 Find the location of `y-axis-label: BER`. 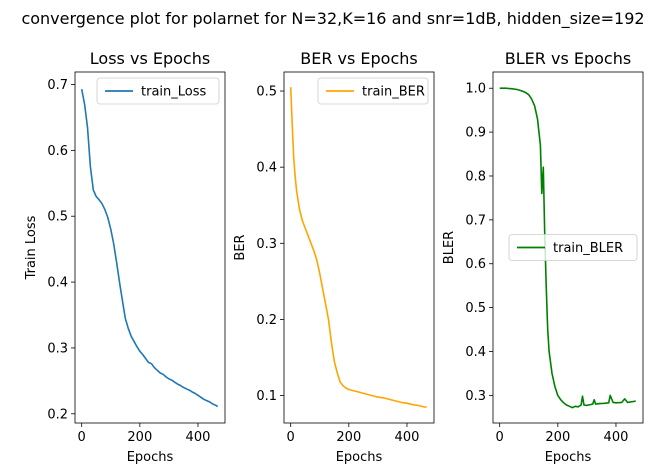

y-axis-label: BER is located at coordinates (240, 247).